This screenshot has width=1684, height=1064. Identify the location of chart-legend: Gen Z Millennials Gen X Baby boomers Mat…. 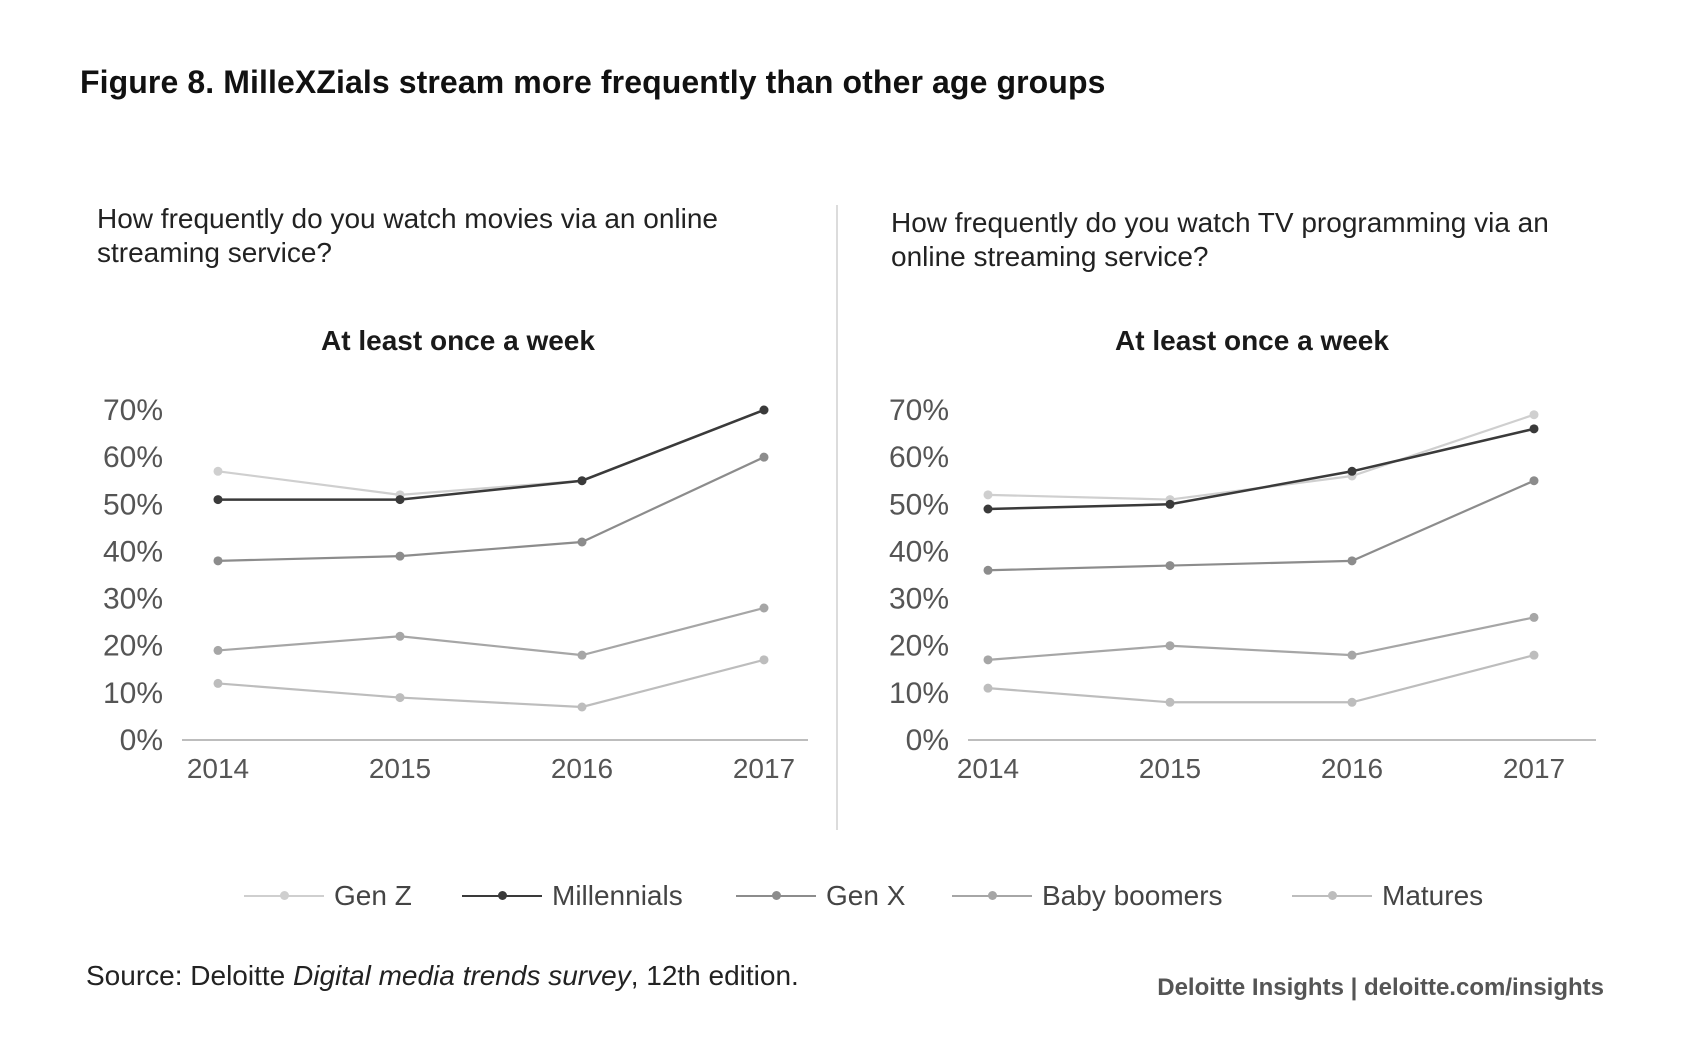
(842, 896).